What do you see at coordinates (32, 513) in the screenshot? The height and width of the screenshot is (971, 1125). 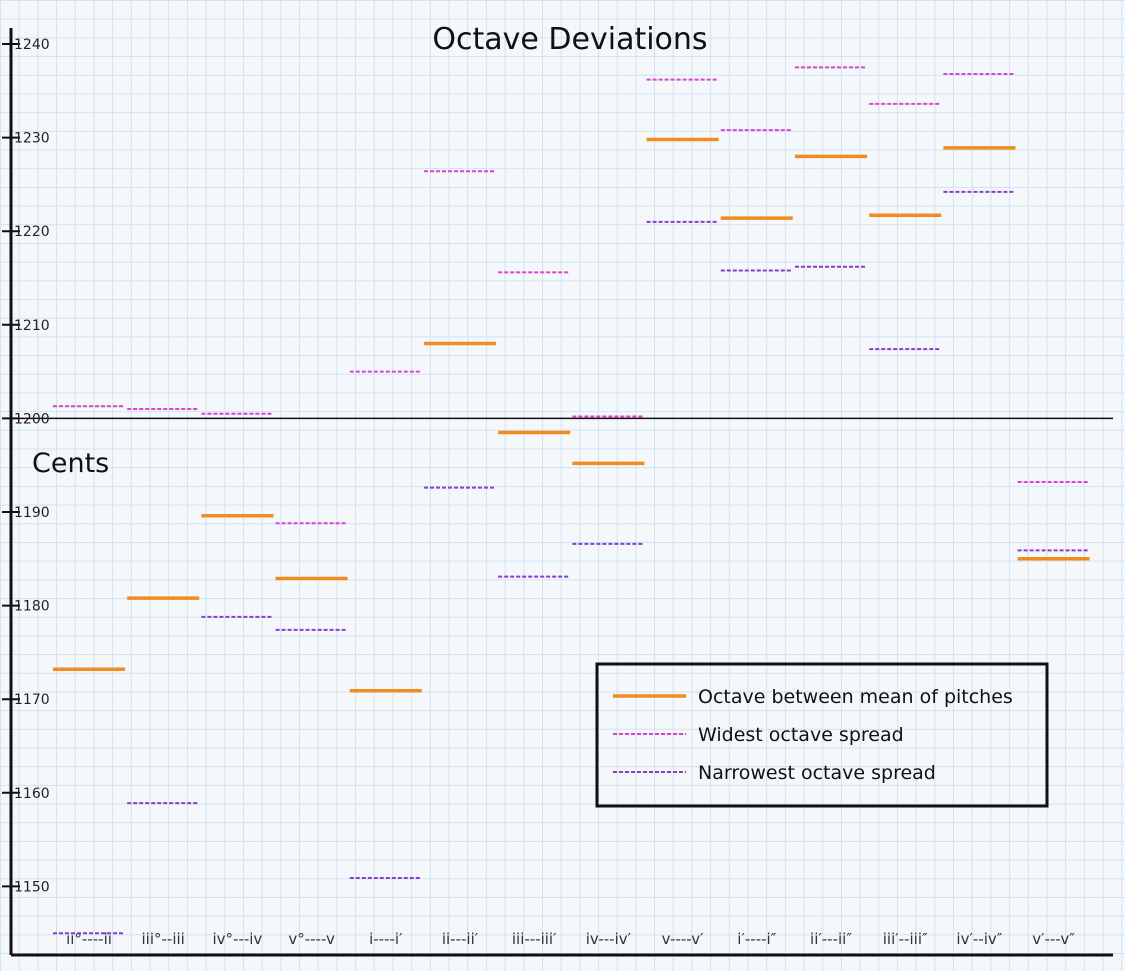 I see `y-tick-label: 1190` at bounding box center [32, 513].